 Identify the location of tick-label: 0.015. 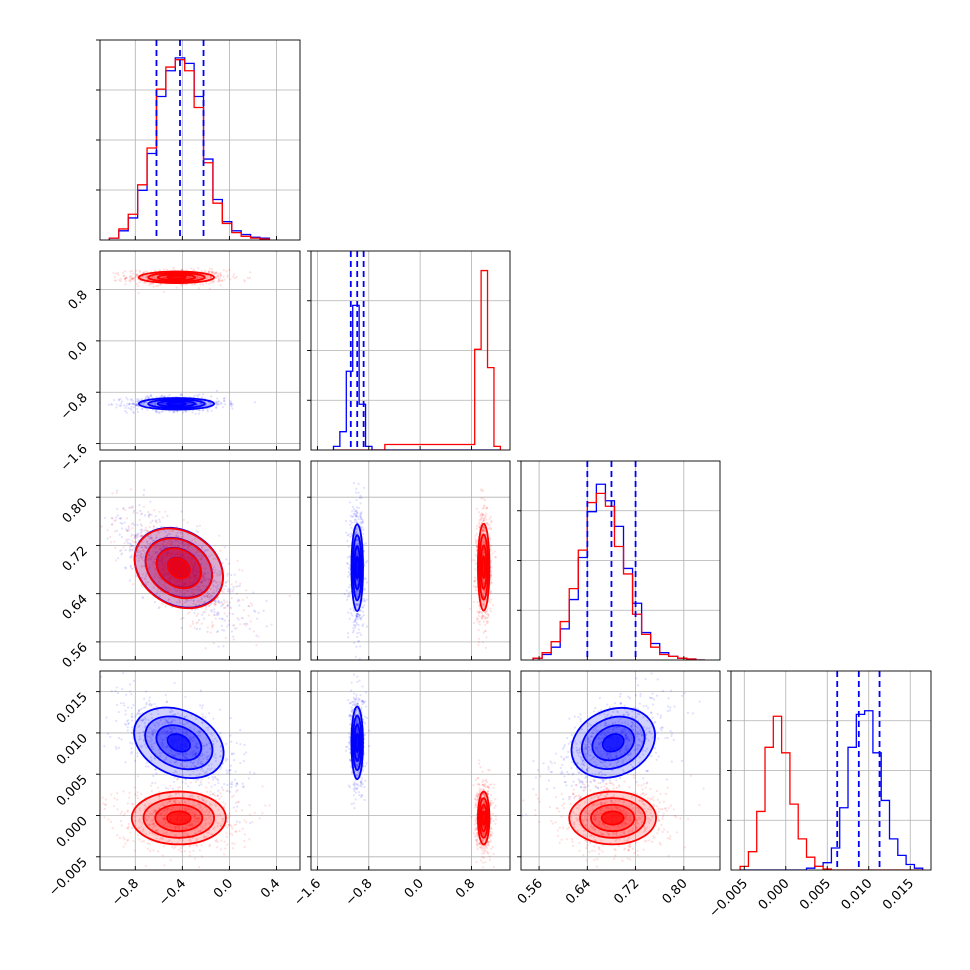
(898, 894).